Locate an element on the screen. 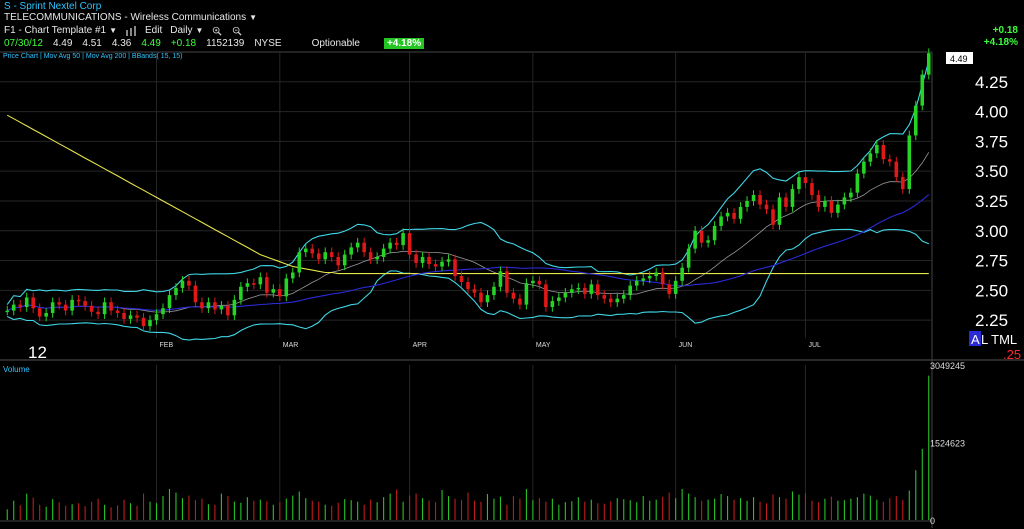 The height and width of the screenshot is (529, 1024). template-dropdown: F1 - Chart Template #1 ▼ is located at coordinates (60, 30).